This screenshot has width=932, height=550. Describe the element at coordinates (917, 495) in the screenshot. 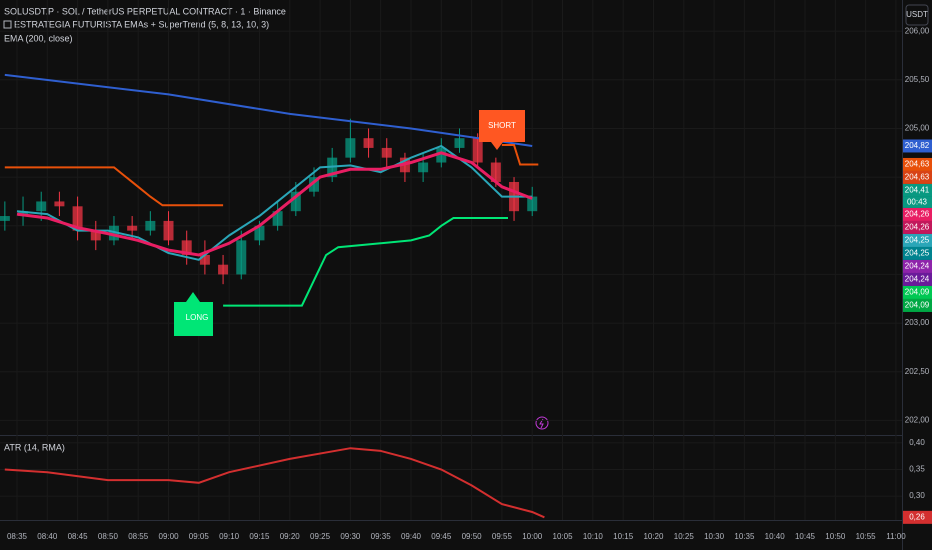

I see `y-tick-label: 0,30` at that location.